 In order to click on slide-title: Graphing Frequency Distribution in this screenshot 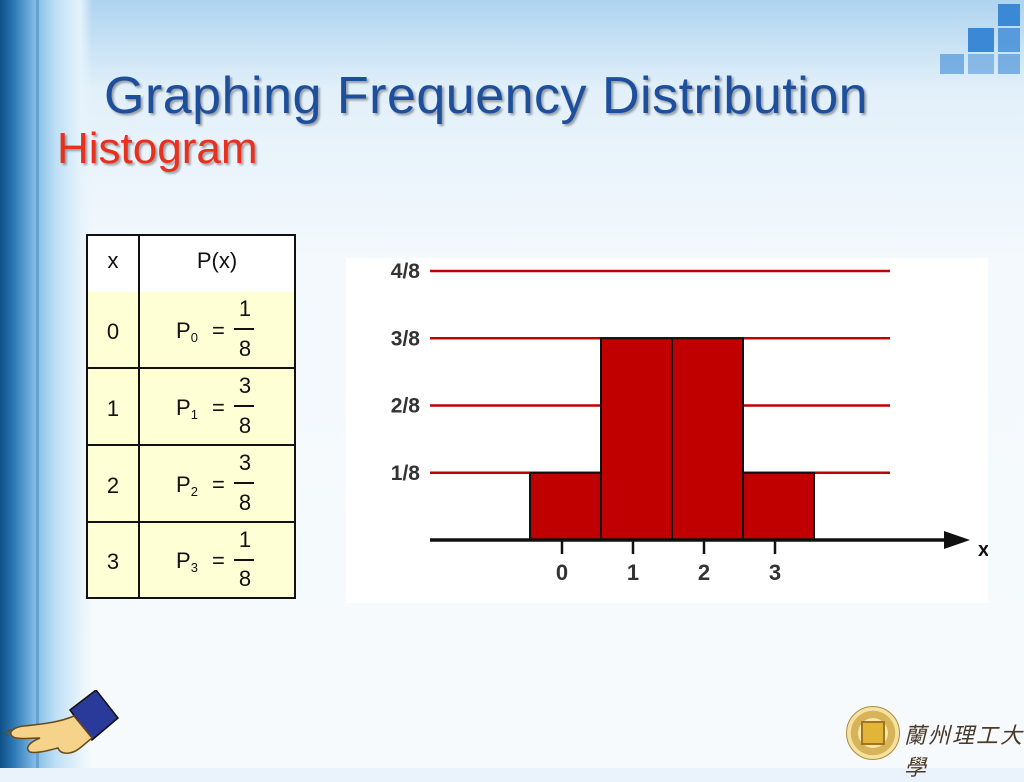, I will do `click(486, 96)`.